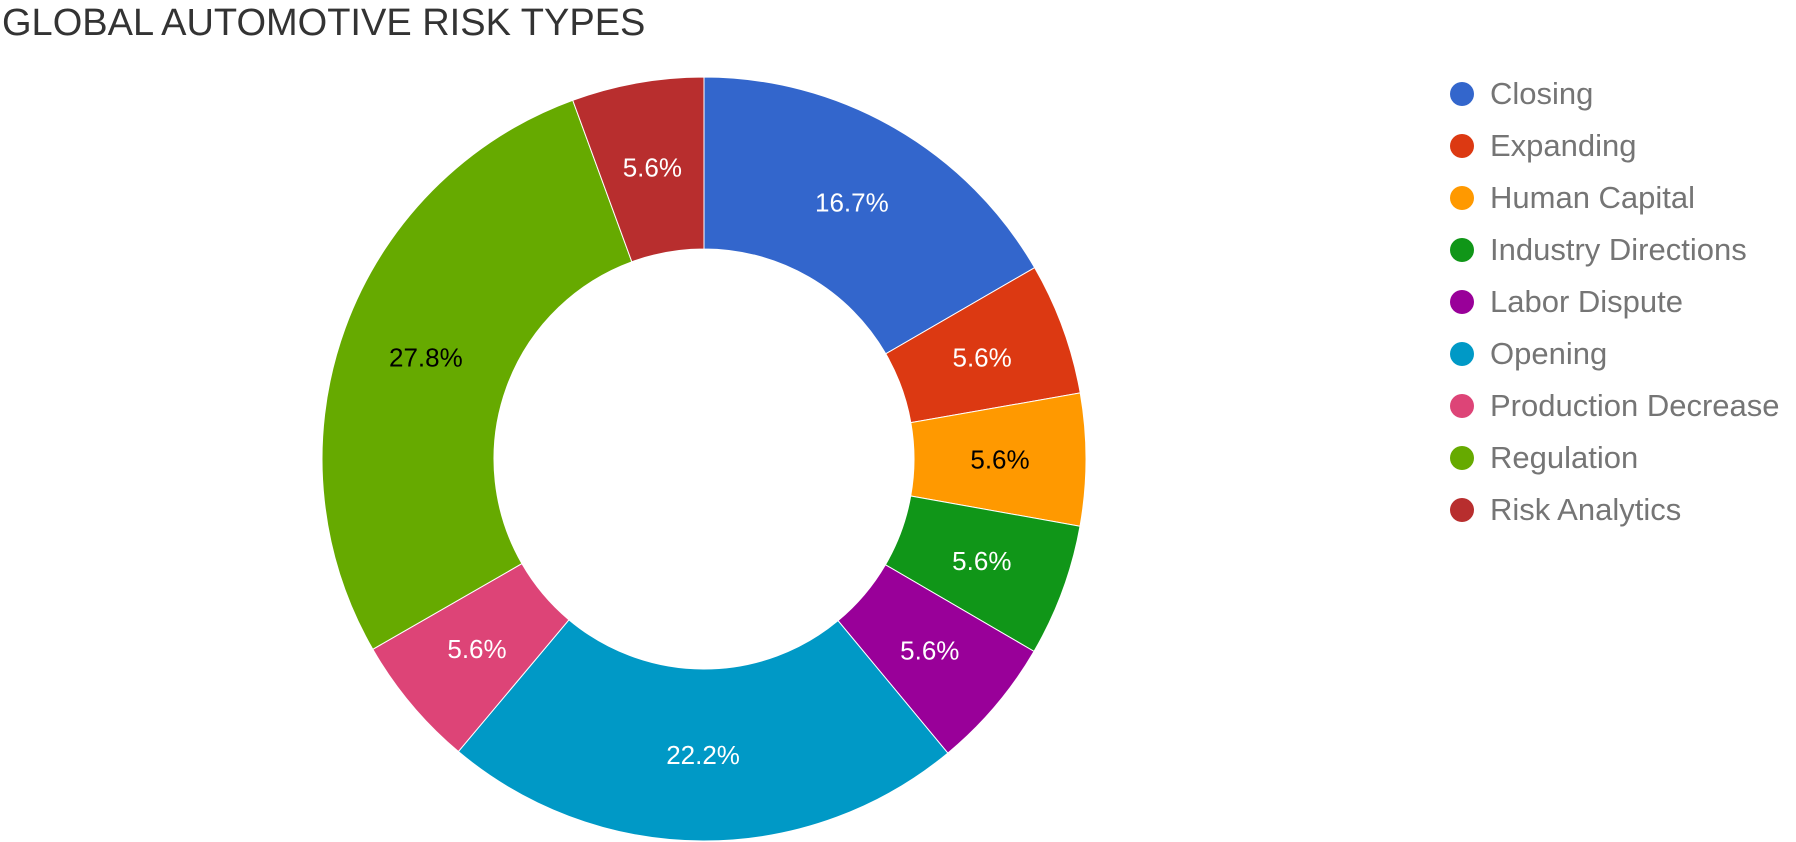 The height and width of the screenshot is (842, 1796). Describe the element at coordinates (426, 358) in the screenshot. I see `slice-label-regulation: 27.8%` at that location.